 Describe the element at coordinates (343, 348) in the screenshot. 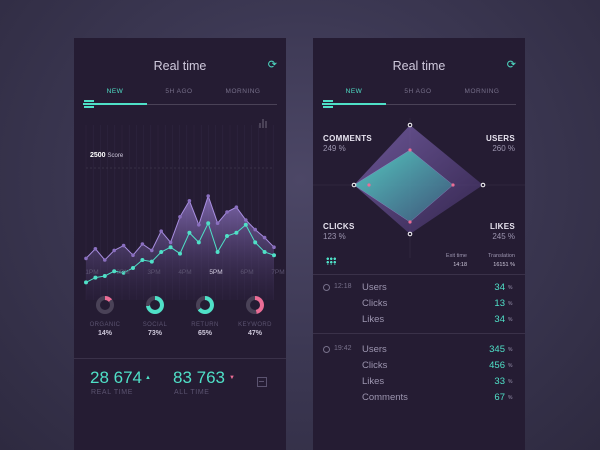

I see `group-time: 19:42` at that location.